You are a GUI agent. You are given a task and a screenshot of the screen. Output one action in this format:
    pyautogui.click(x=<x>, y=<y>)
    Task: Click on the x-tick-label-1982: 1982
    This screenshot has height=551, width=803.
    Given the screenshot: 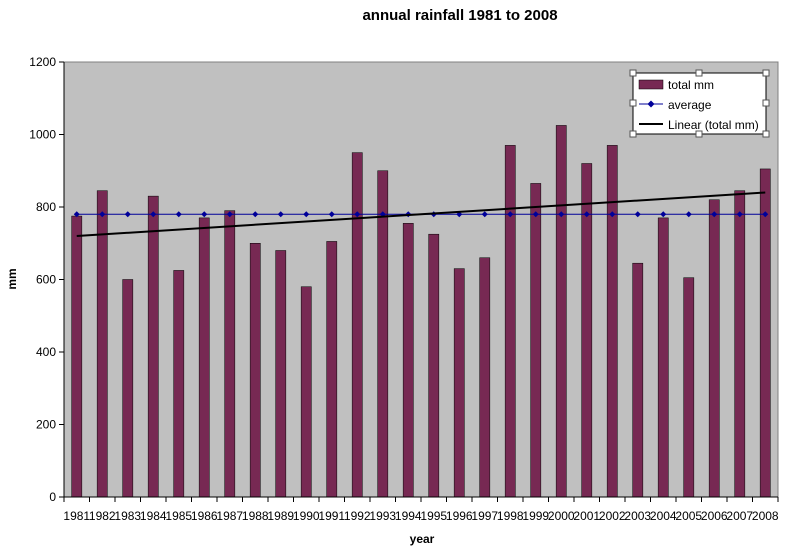 What is the action you would take?
    pyautogui.click(x=102, y=516)
    